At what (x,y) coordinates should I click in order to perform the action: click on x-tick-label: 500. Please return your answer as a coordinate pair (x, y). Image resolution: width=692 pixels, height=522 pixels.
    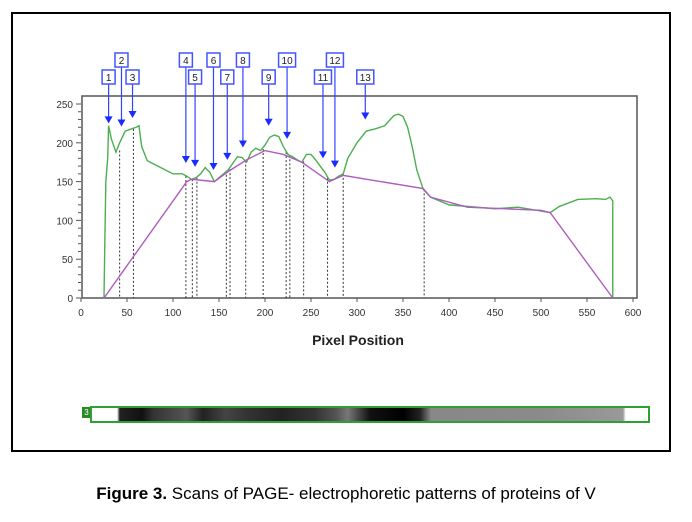
    Looking at the image, I should click on (541, 313).